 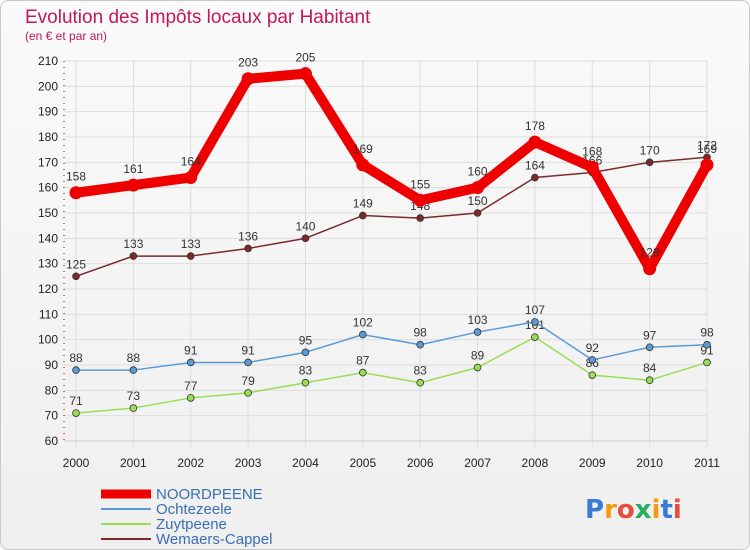 I want to click on y-tick-label: 110, so click(x=48, y=314).